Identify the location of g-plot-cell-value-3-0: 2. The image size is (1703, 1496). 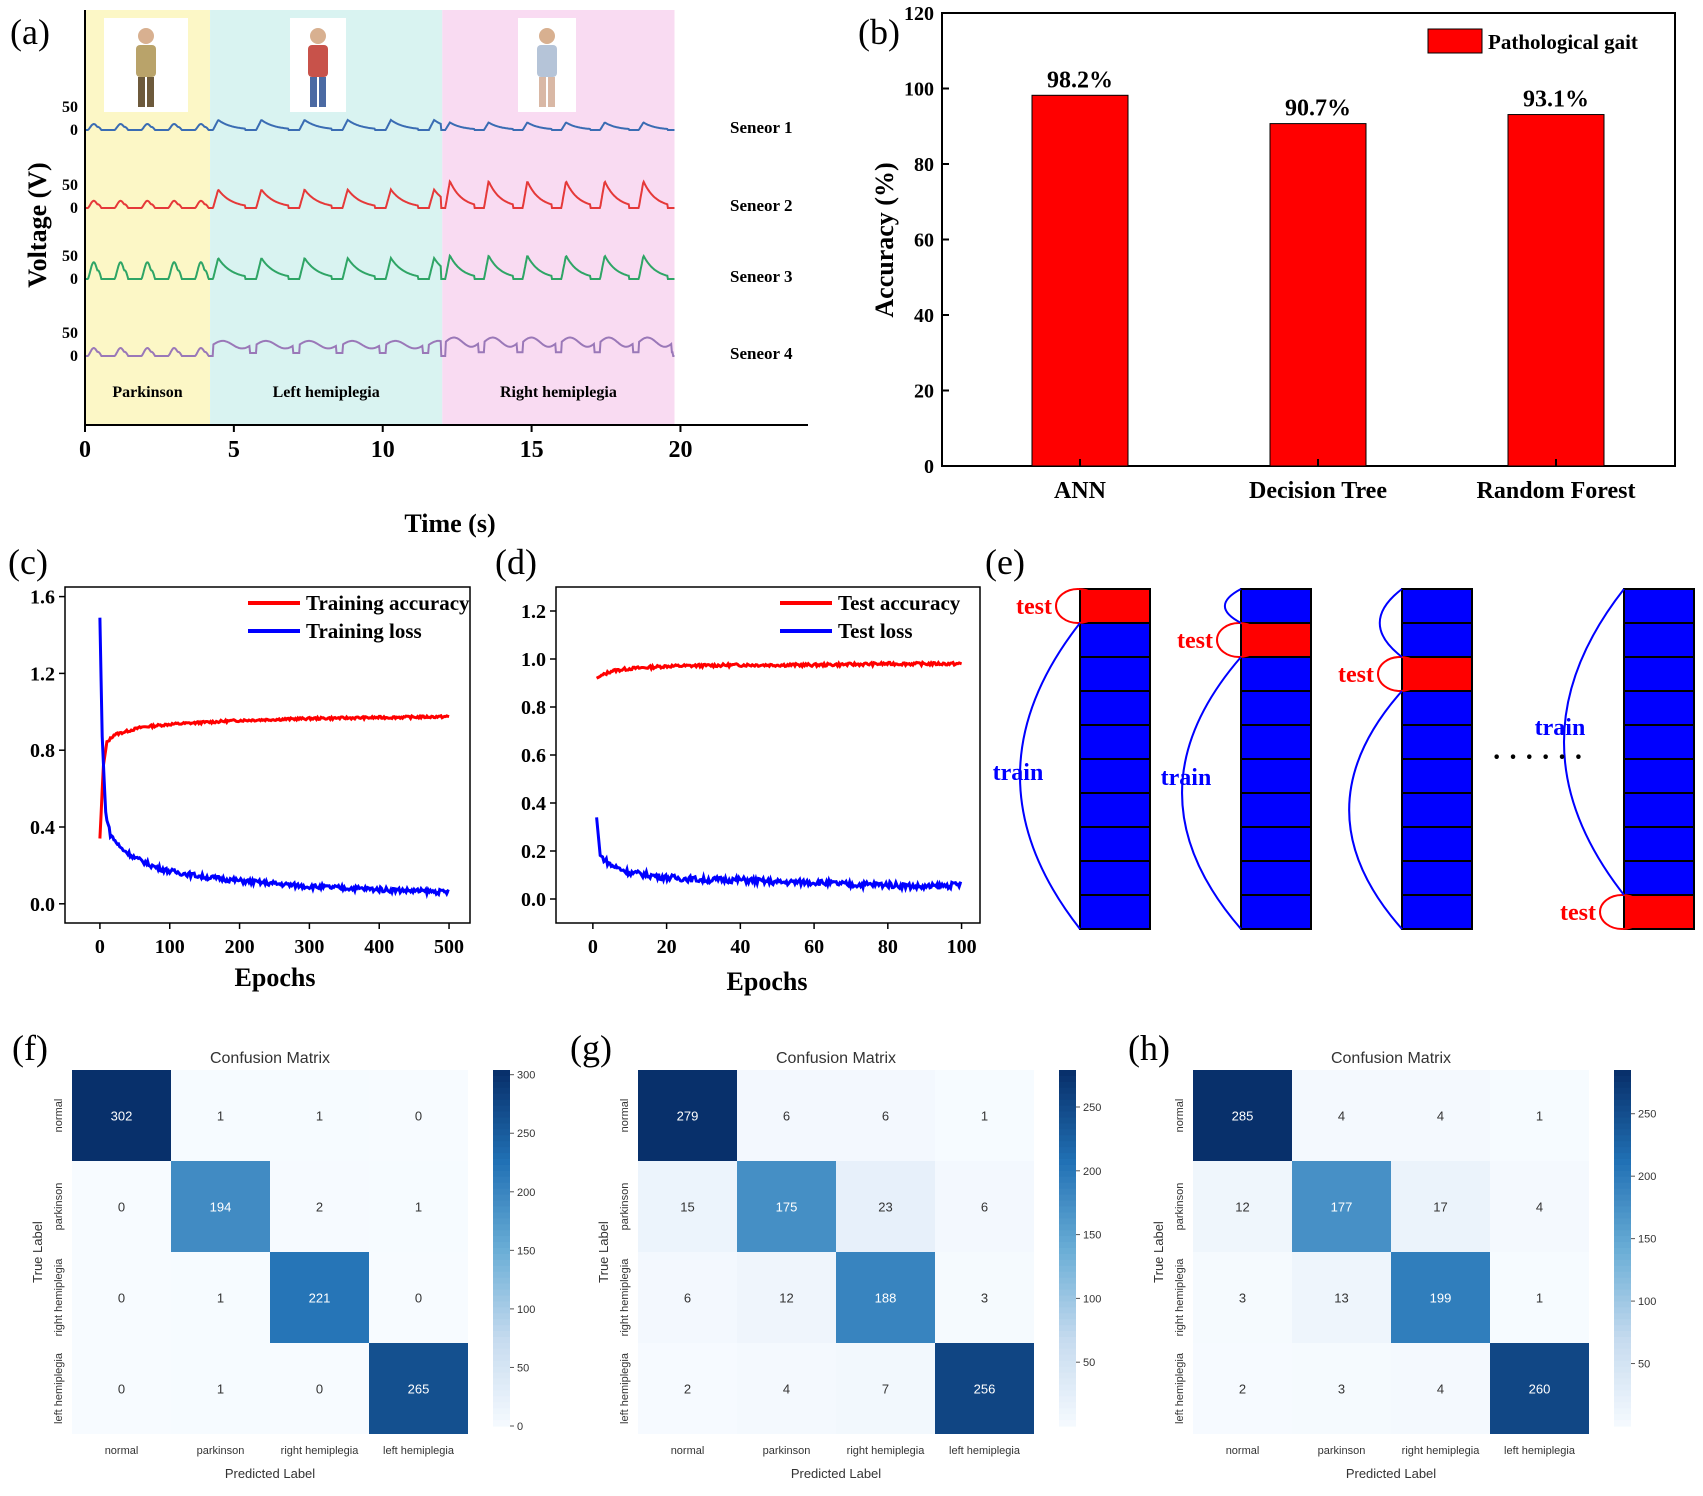
(687, 1389).